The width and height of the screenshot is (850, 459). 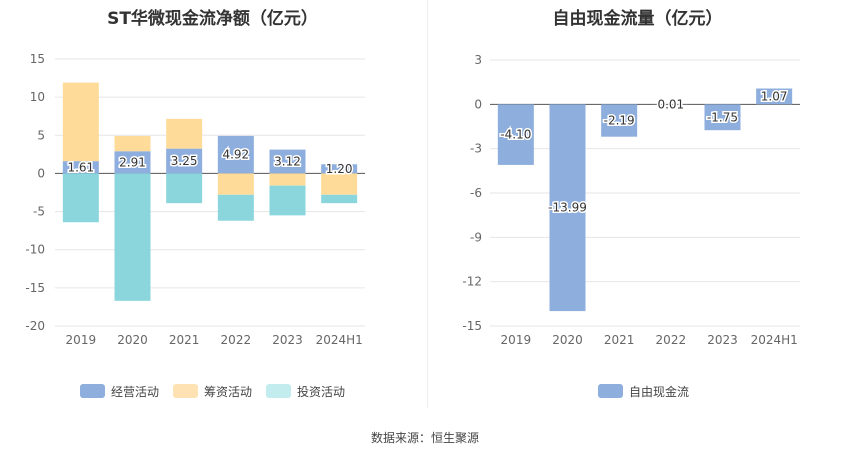 What do you see at coordinates (287, 340) in the screenshot?
I see `left-x-tick-label: 2023` at bounding box center [287, 340].